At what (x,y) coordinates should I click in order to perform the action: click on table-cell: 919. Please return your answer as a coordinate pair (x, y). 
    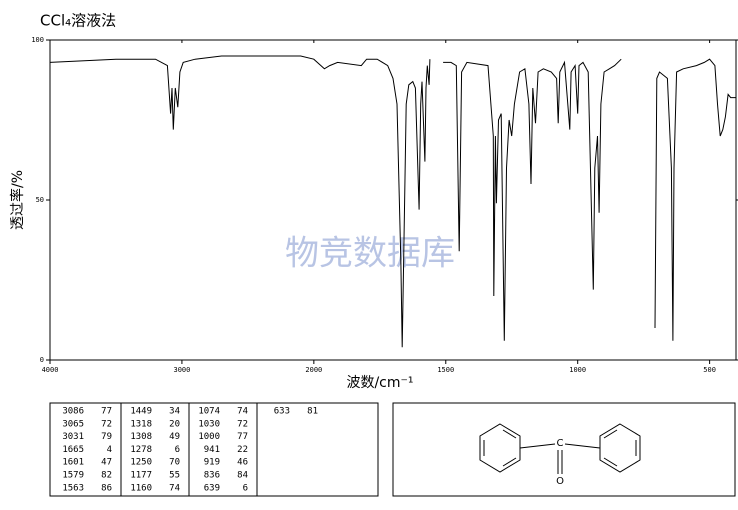
    Looking at the image, I should click on (212, 463).